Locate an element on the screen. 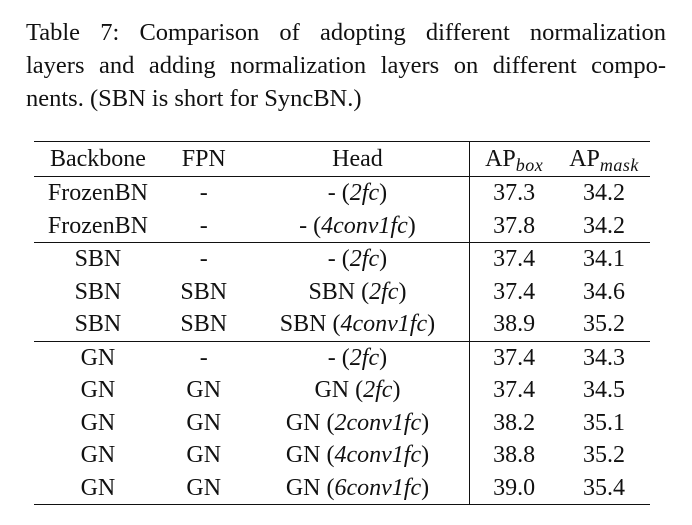 This screenshot has height=525, width=692. cell-ap-mask: 34.1 is located at coordinates (604, 259).